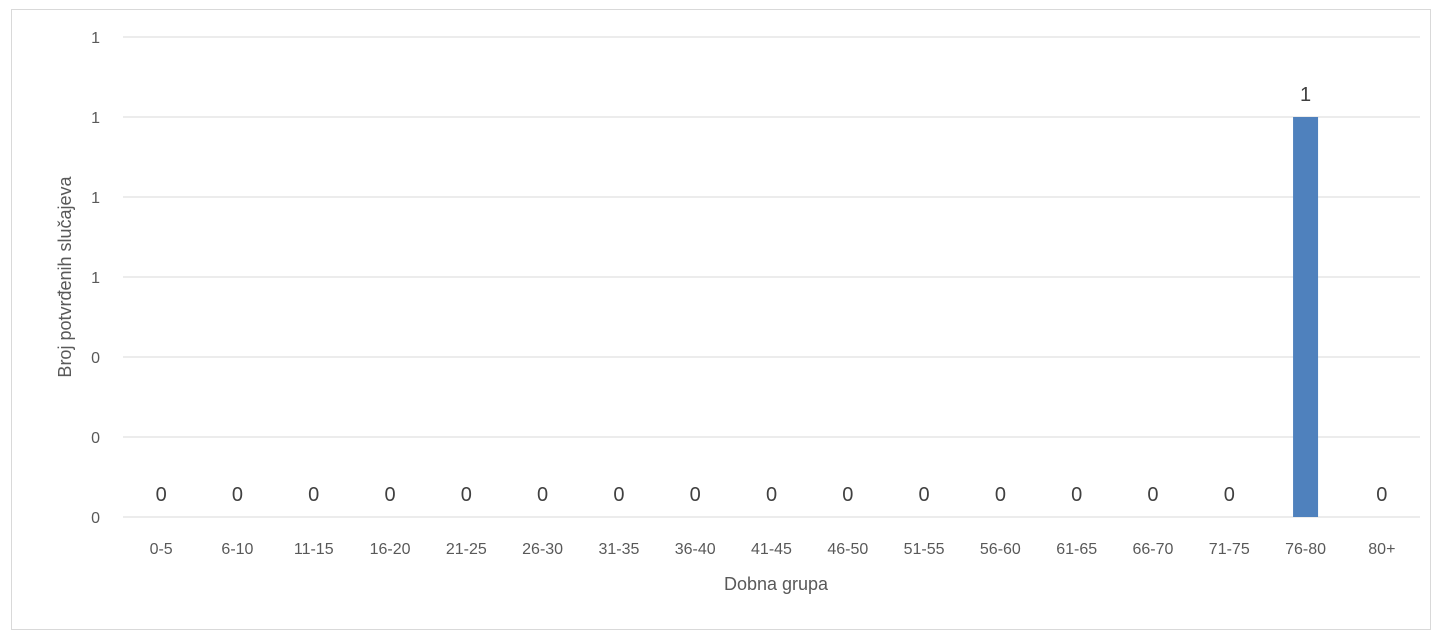 The width and height of the screenshot is (1436, 634). What do you see at coordinates (1305, 95) in the screenshot?
I see `data-label: 1` at bounding box center [1305, 95].